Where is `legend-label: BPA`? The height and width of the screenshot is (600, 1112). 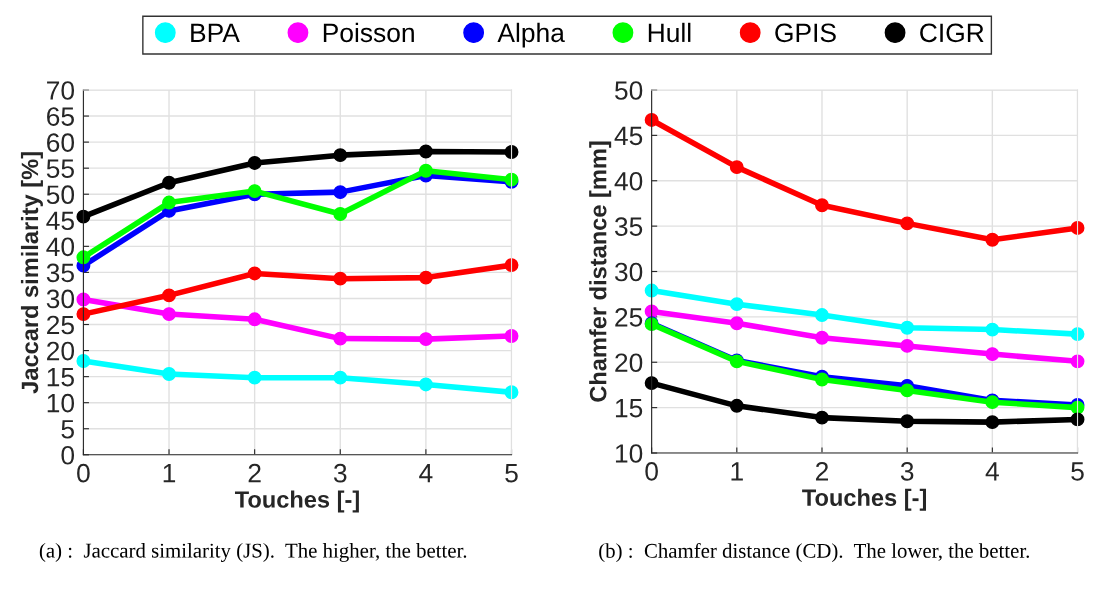
legend-label: BPA is located at coordinates (215, 32).